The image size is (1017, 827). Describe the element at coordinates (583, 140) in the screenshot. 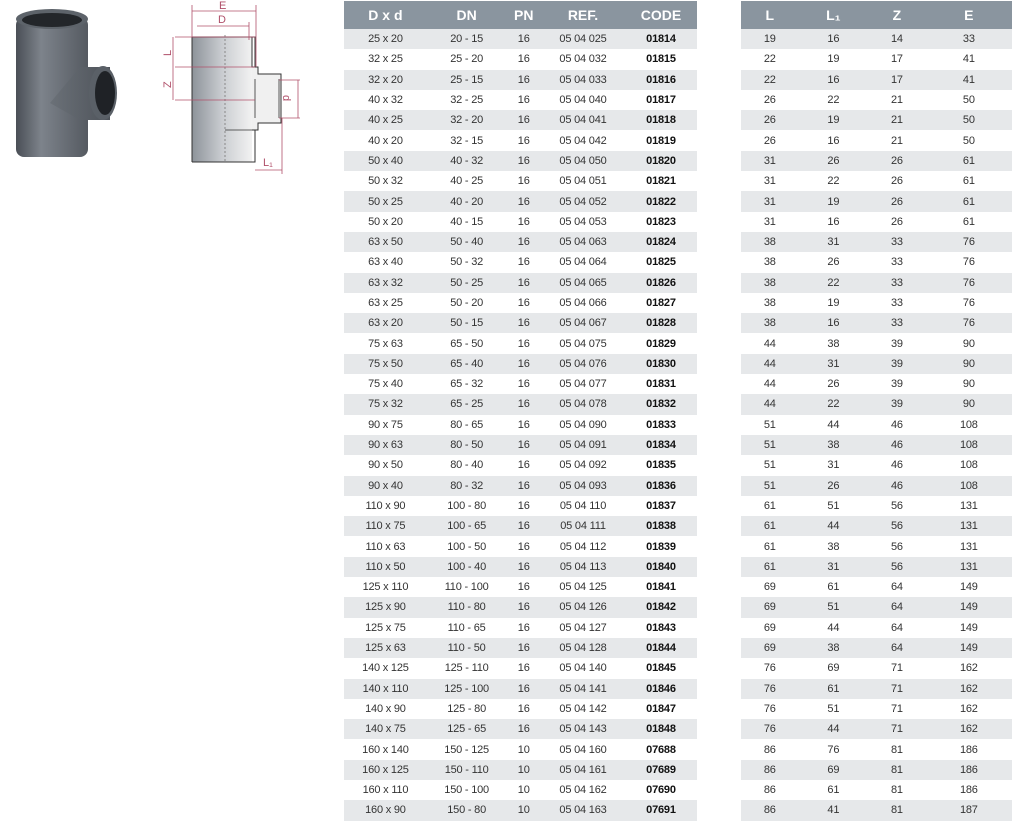

I see `table-cell: 05 04 042` at that location.